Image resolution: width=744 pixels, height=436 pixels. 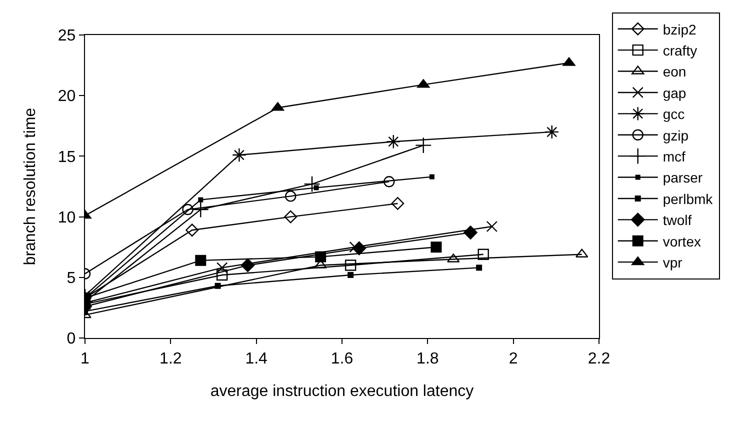 What do you see at coordinates (674, 72) in the screenshot?
I see `legend-label: eon` at bounding box center [674, 72].